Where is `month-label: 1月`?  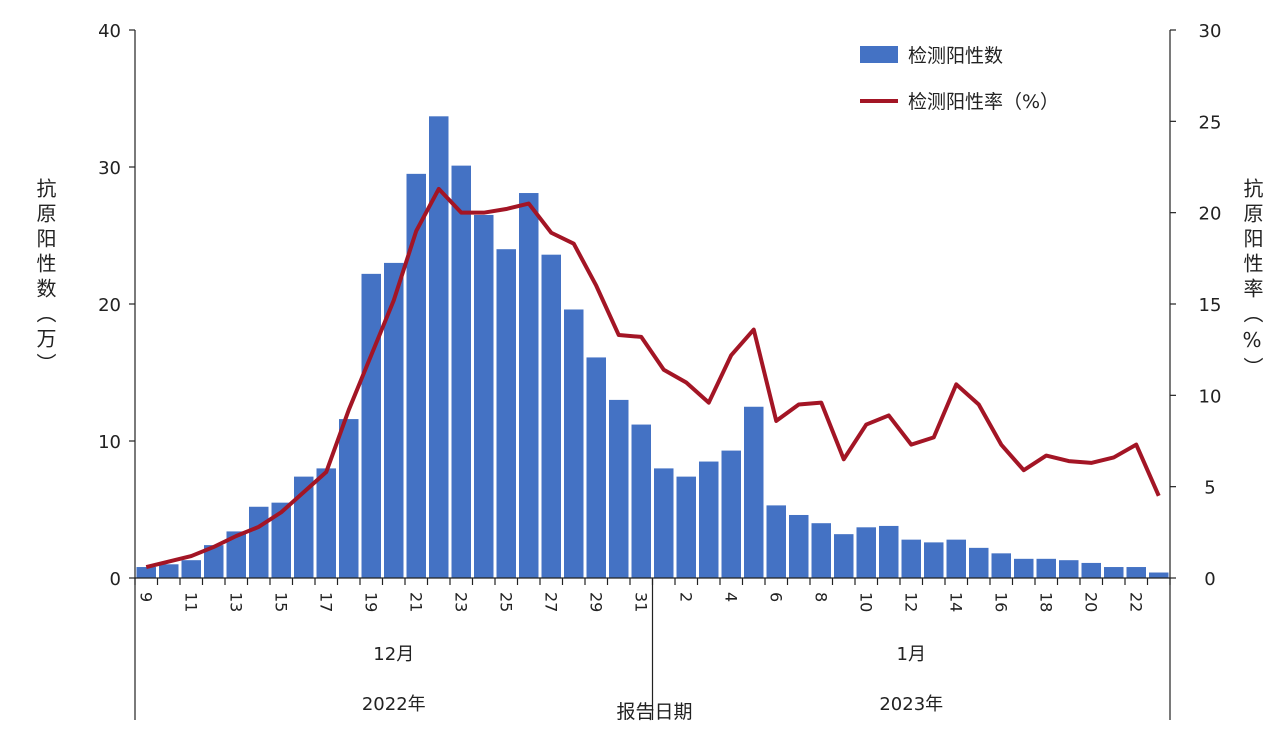
month-label: 1月 is located at coordinates (911, 654).